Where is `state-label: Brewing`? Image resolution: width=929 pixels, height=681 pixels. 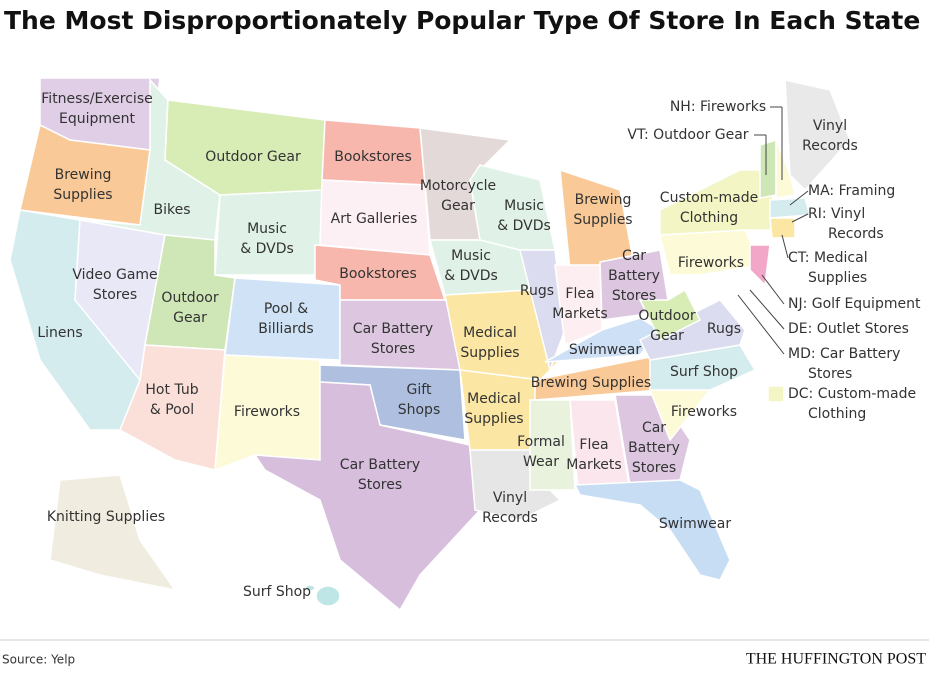
state-label: Brewing is located at coordinates (83, 175).